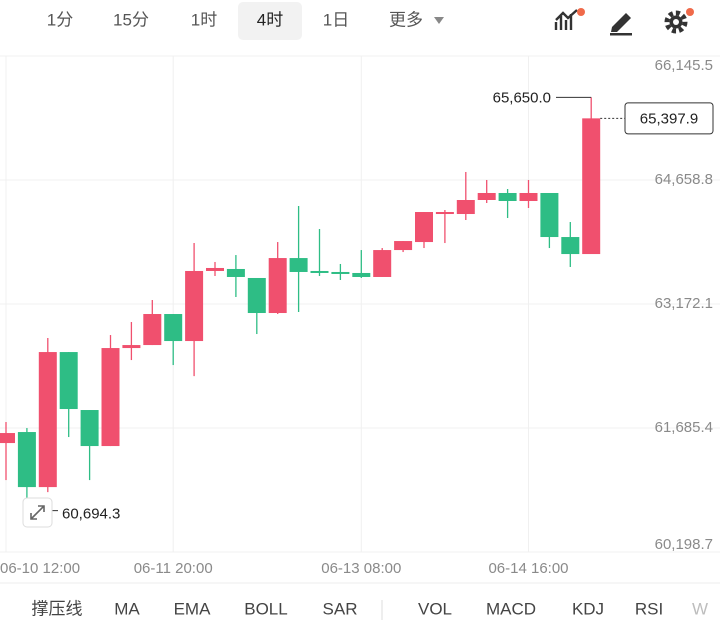 The width and height of the screenshot is (720, 637). What do you see at coordinates (588, 608) in the screenshot?
I see `indicator-tab: KDJ` at bounding box center [588, 608].